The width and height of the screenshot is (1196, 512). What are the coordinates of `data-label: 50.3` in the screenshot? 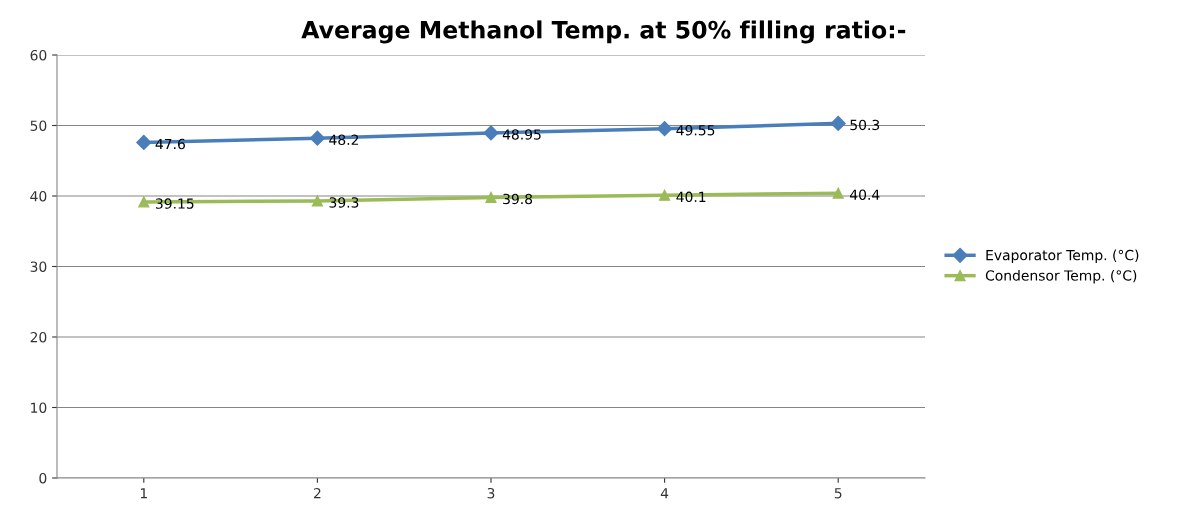 It's located at (865, 125).